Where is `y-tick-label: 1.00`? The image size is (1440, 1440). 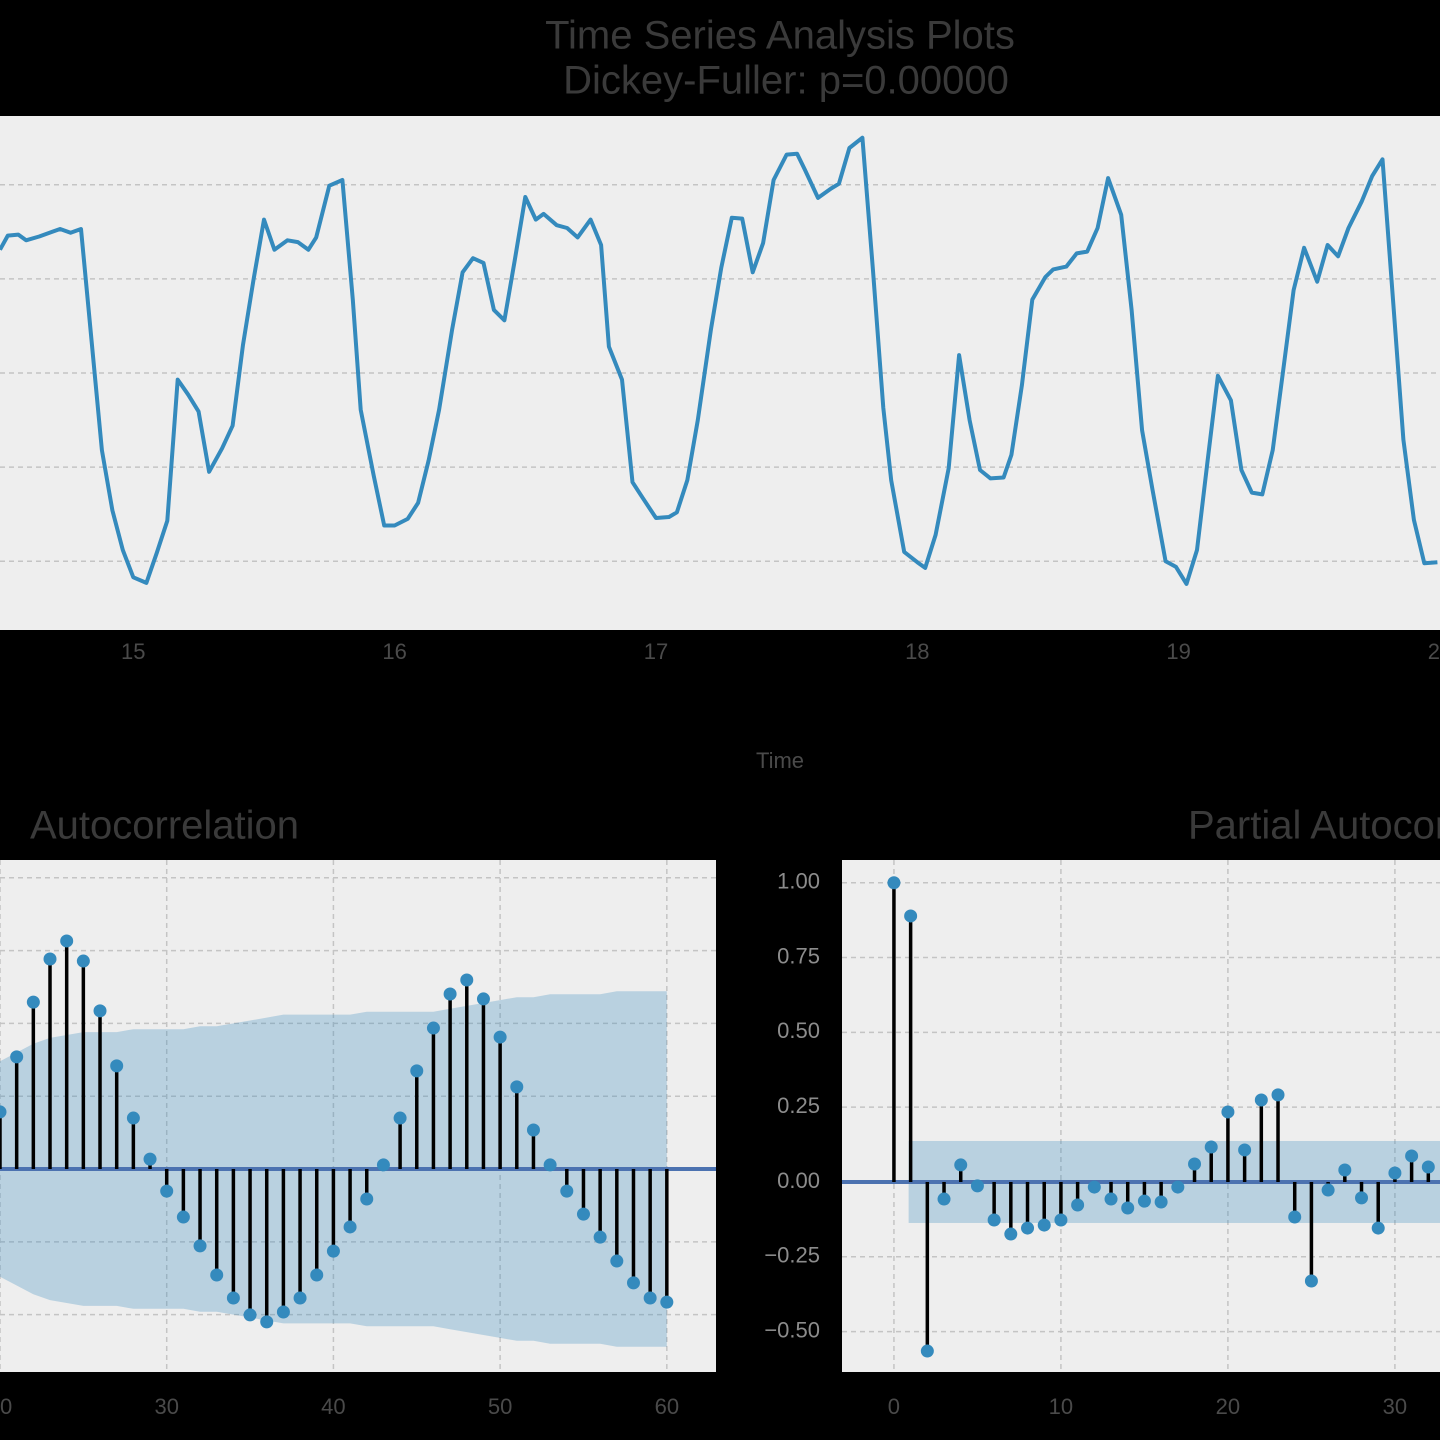 y-tick-label: 1.00 is located at coordinates (798, 881).